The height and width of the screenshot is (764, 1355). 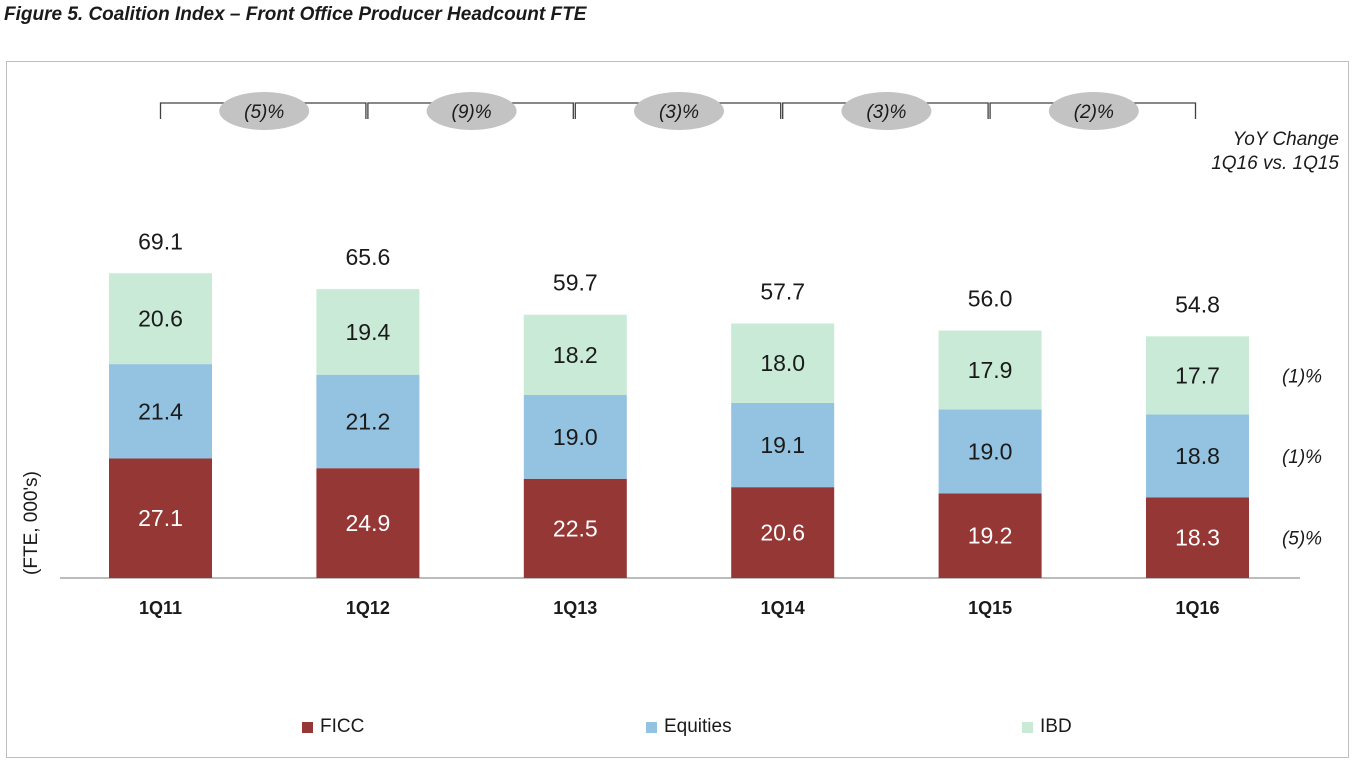 I want to click on x-tick-label-1q15: 1Q15, so click(x=990, y=608).